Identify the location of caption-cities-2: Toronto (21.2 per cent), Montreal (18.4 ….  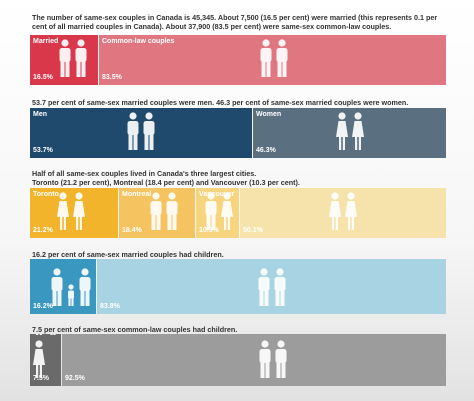
(166, 182).